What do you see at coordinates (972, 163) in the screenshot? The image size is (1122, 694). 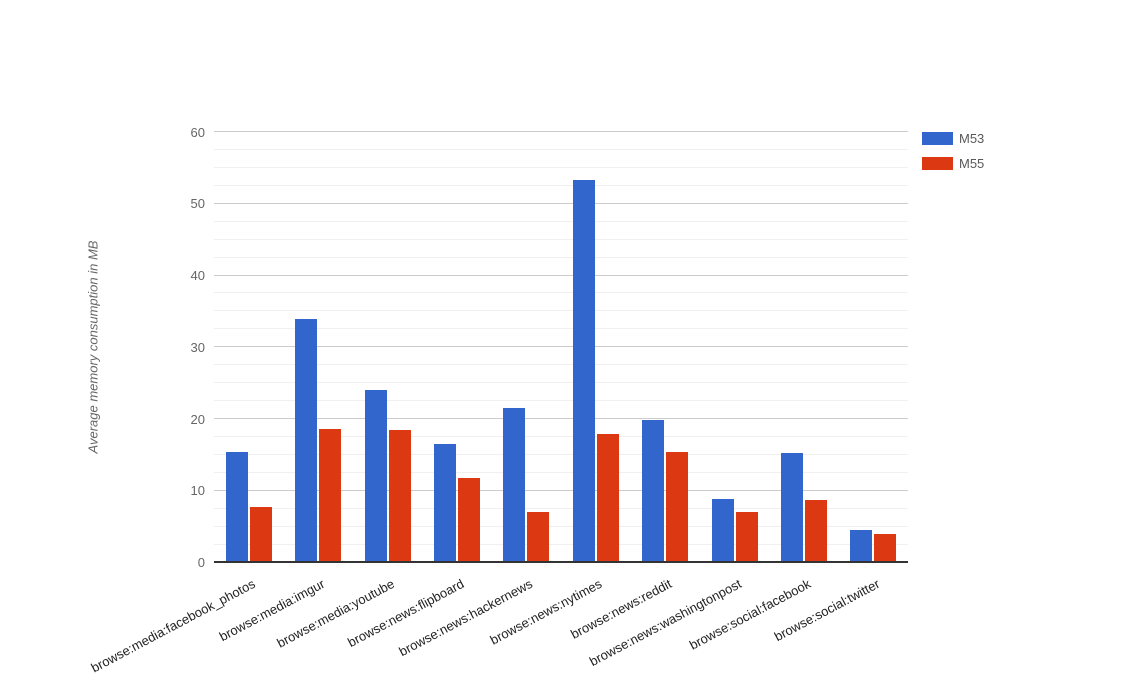 I see `legend-label: M55` at bounding box center [972, 163].